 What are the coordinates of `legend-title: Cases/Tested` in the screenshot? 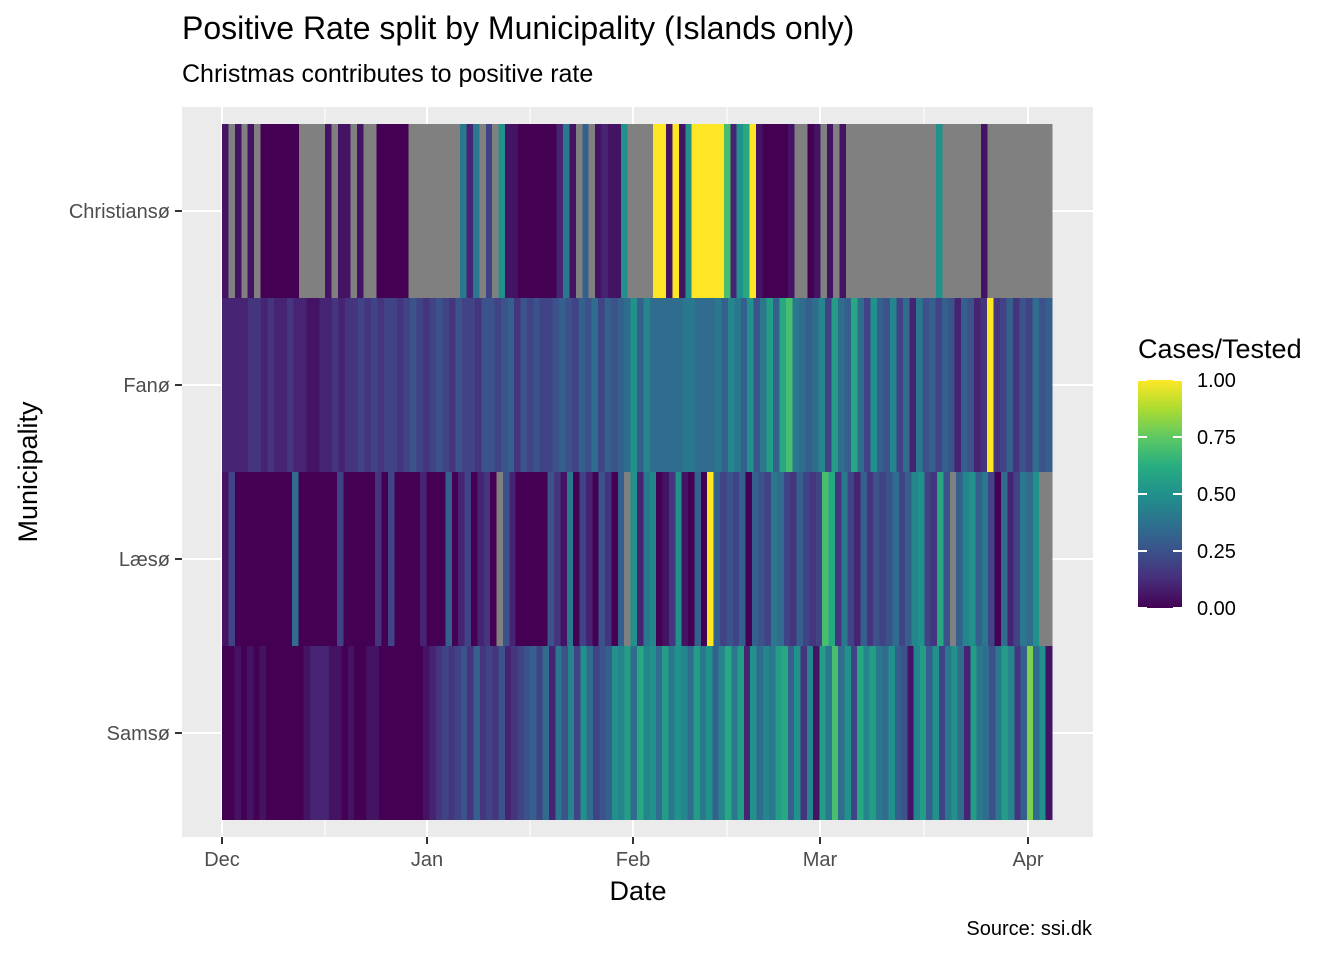 It's located at (1220, 349).